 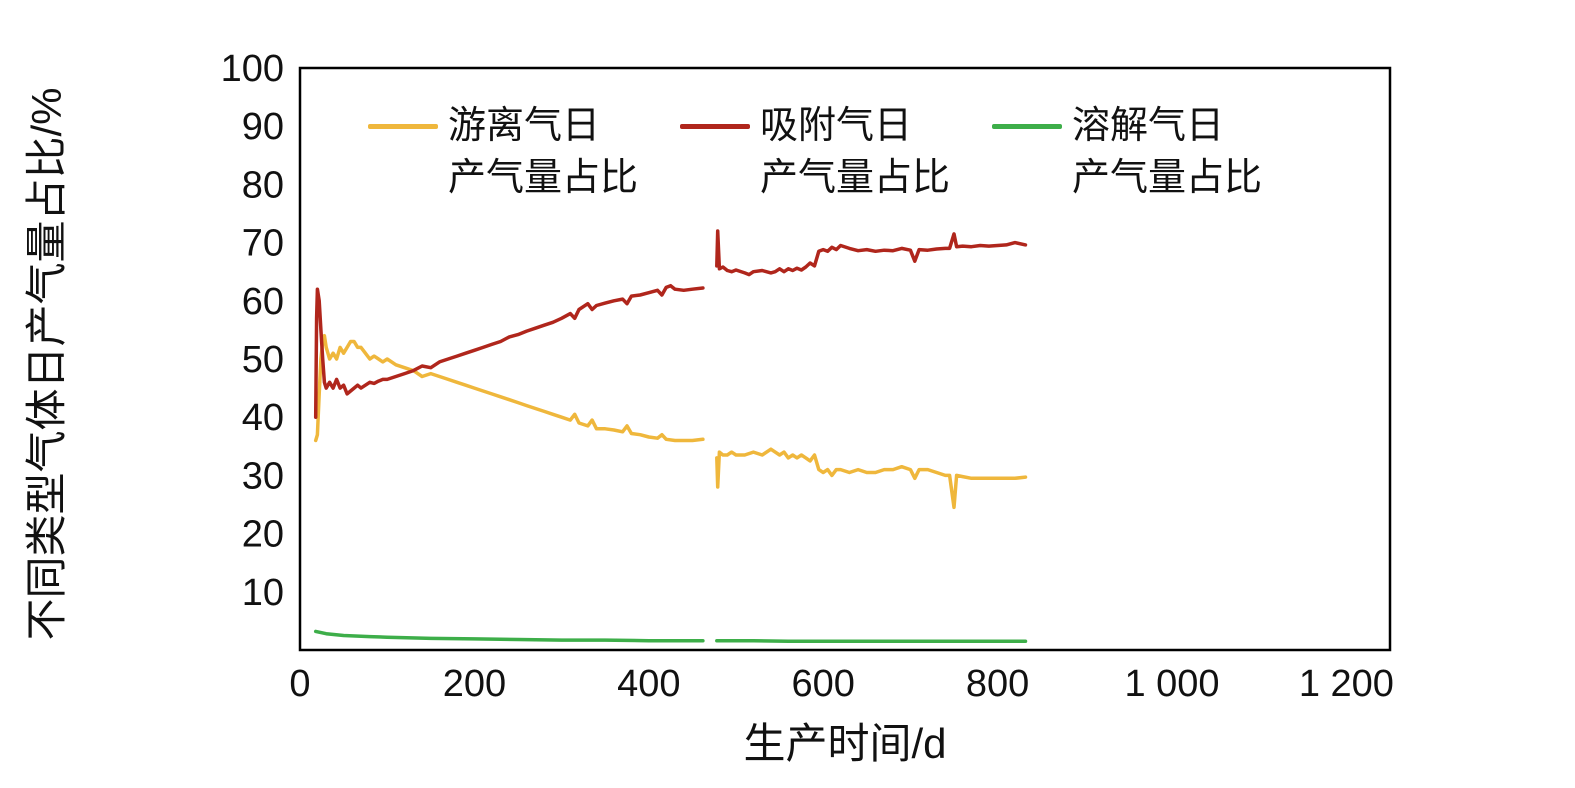 What do you see at coordinates (263, 127) in the screenshot?
I see `y-tick-label: 90` at bounding box center [263, 127].